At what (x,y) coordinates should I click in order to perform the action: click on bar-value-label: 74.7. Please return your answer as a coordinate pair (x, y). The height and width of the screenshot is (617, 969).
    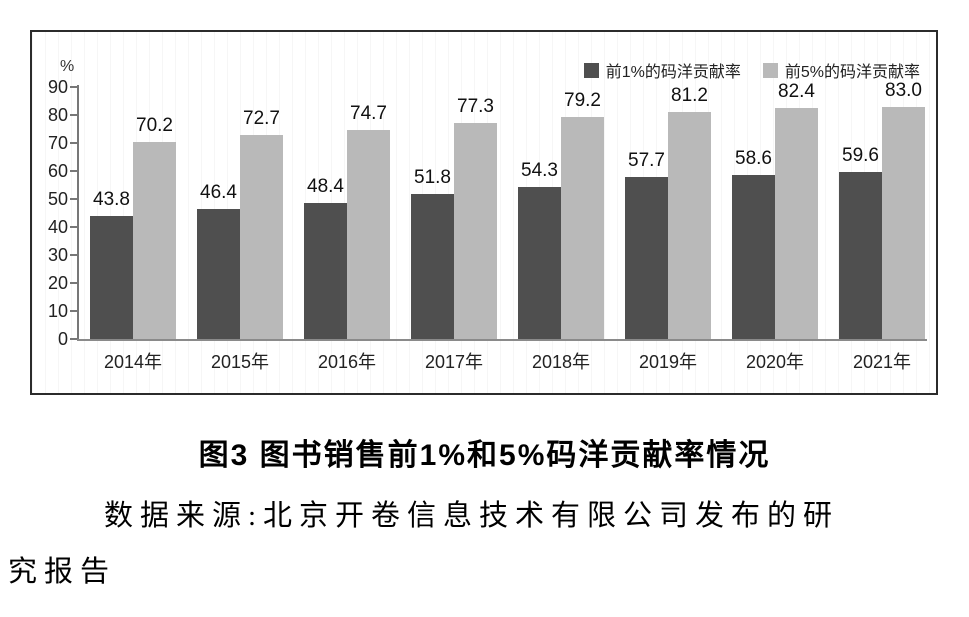
    Looking at the image, I should click on (368, 113).